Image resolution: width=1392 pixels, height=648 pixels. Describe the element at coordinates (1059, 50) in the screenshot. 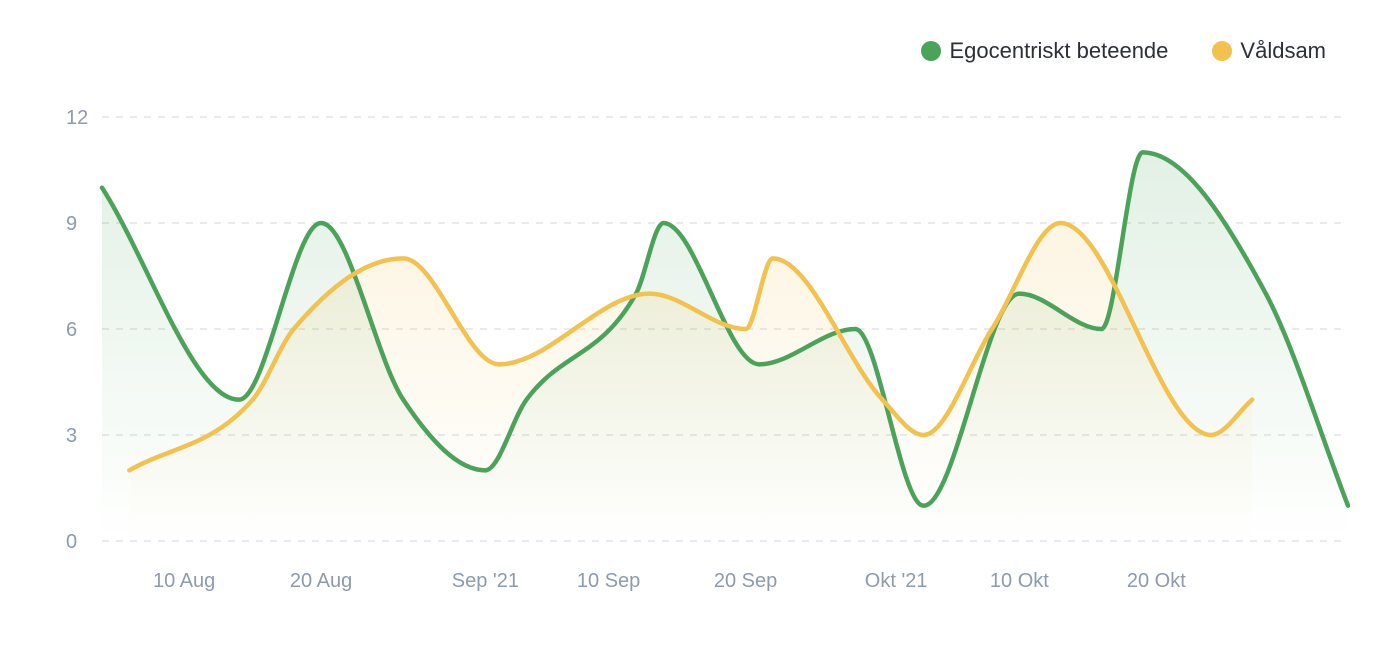

I see `legend-label-egocentriskt: Egocentriskt beteende` at that location.